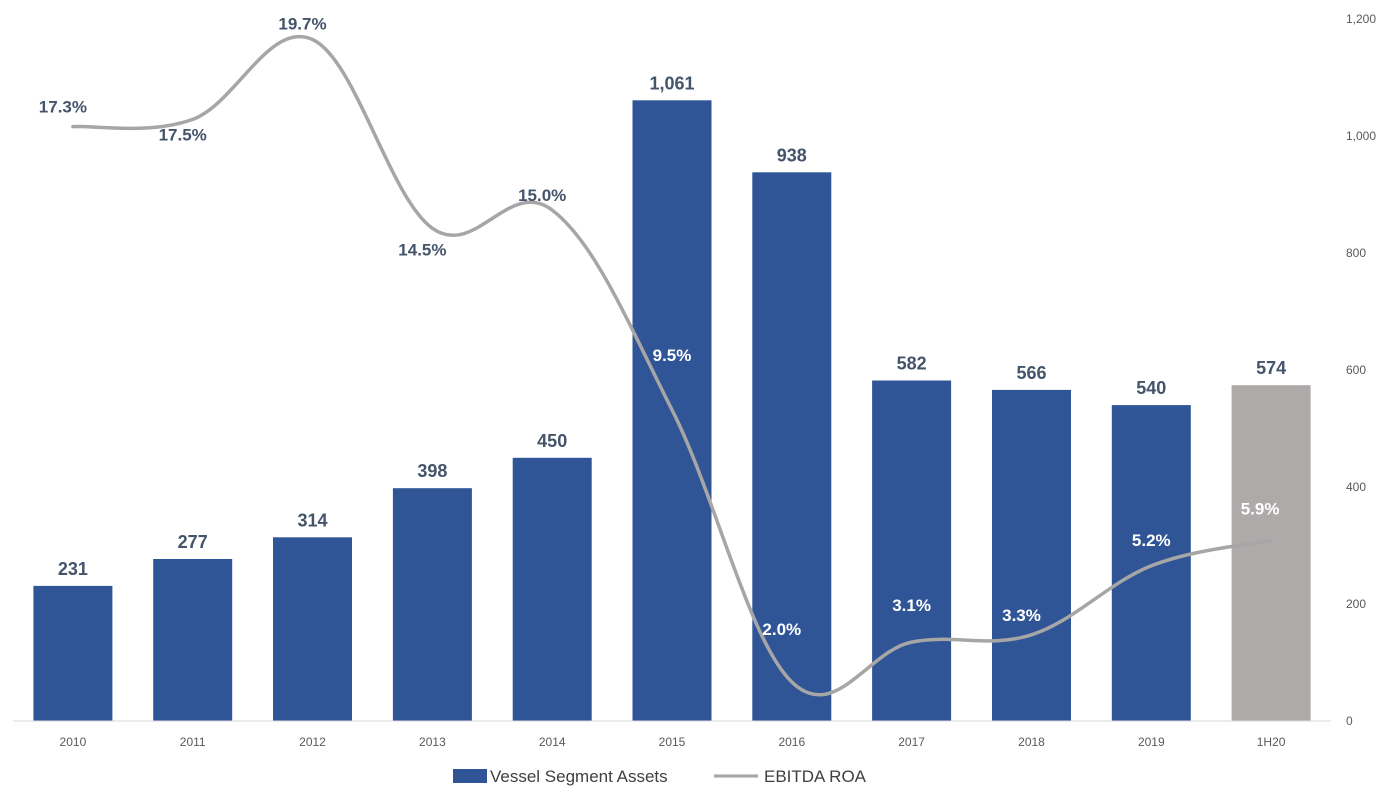 Image resolution: width=1381 pixels, height=789 pixels. Describe the element at coordinates (792, 155) in the screenshot. I see `bar-value-label: 938` at that location.